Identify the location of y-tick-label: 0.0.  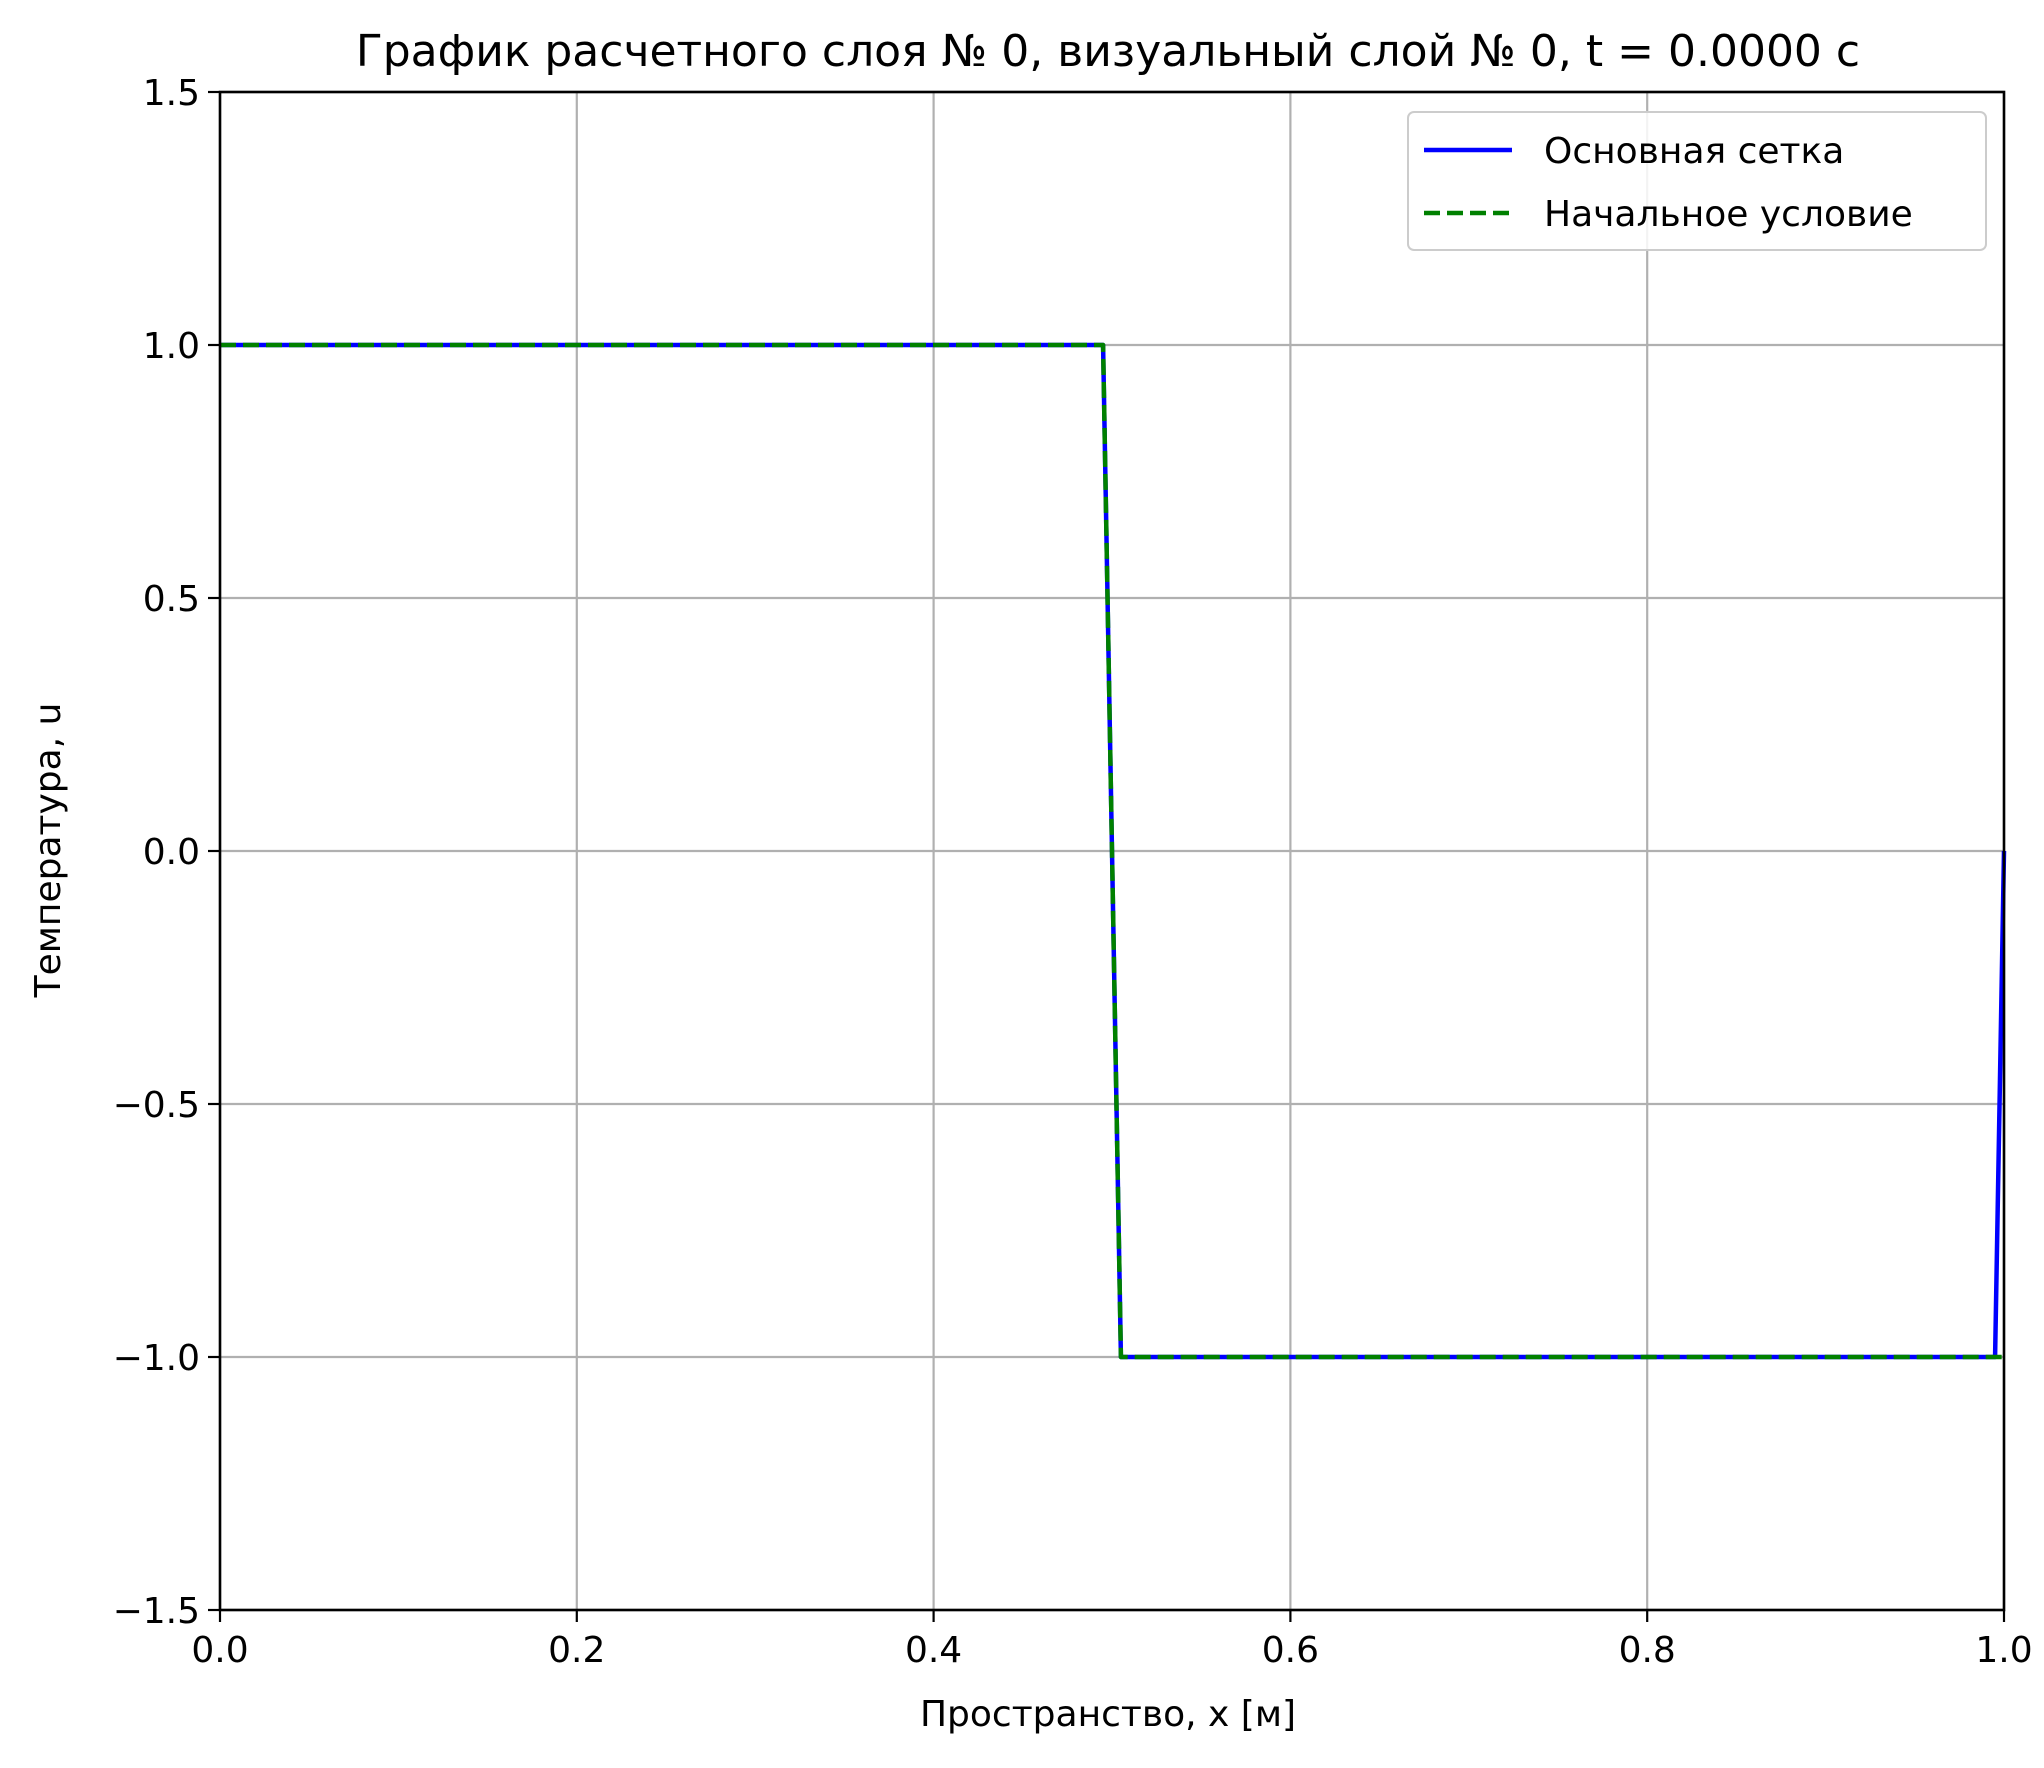
(171, 852).